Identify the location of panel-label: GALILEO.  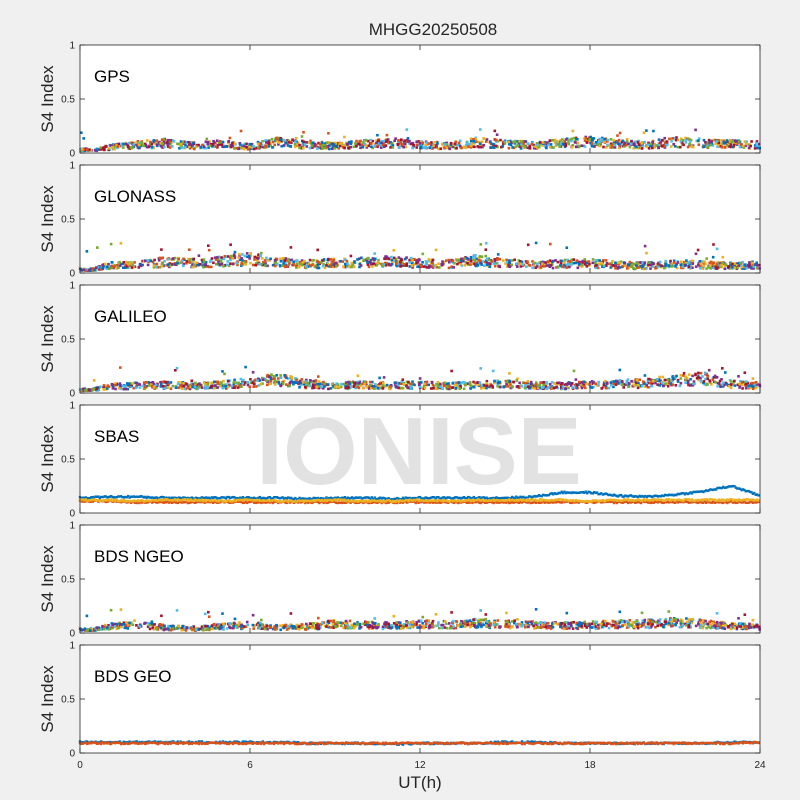
(130, 316).